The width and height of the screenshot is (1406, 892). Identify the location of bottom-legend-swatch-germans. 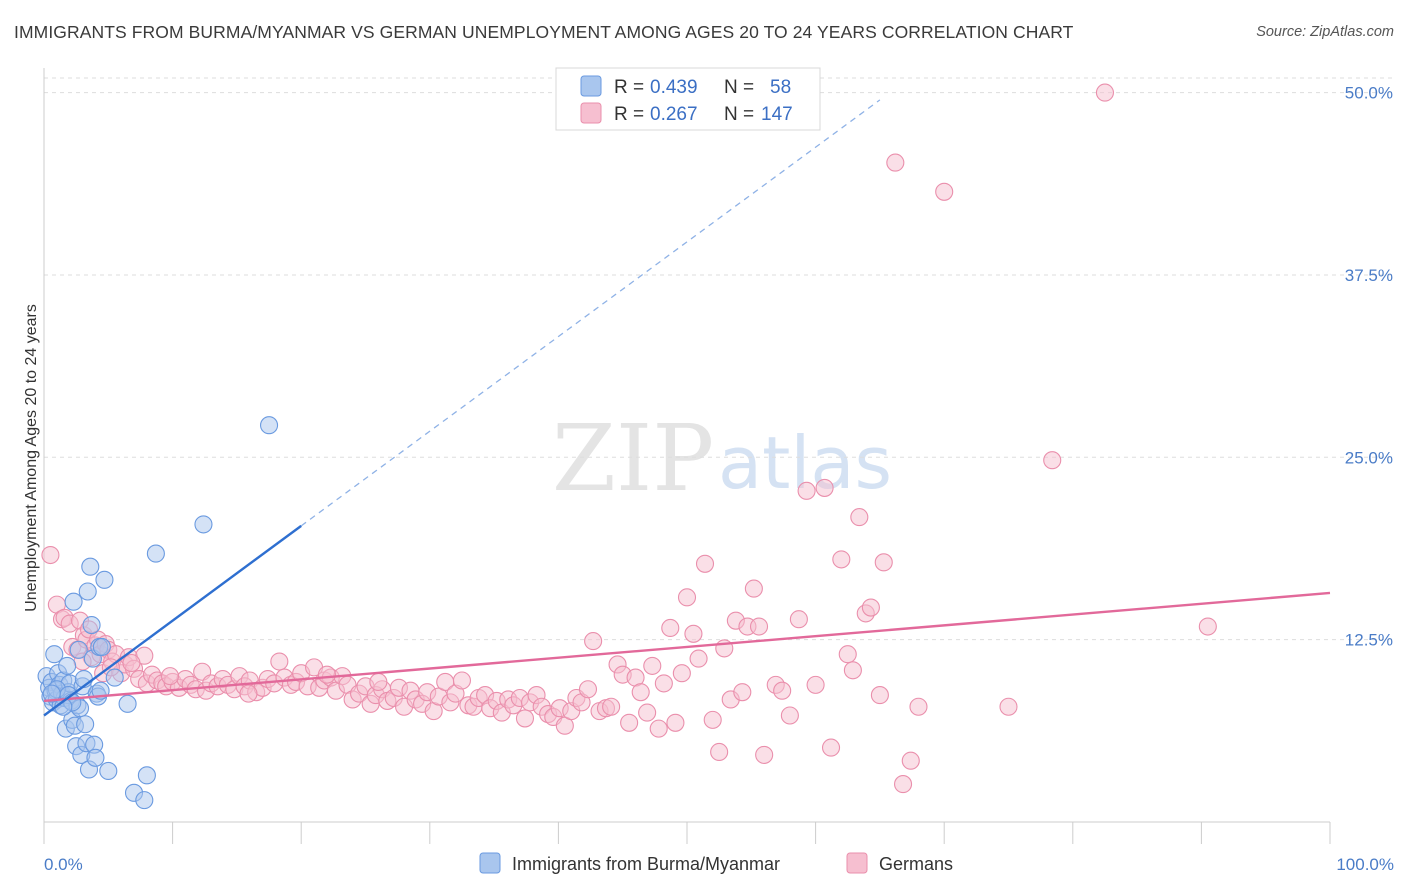
(857, 863).